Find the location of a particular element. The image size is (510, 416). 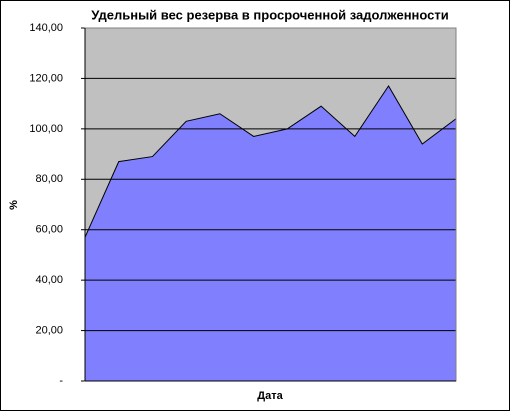

y-tick-label: 40,00 is located at coordinates (49, 280).